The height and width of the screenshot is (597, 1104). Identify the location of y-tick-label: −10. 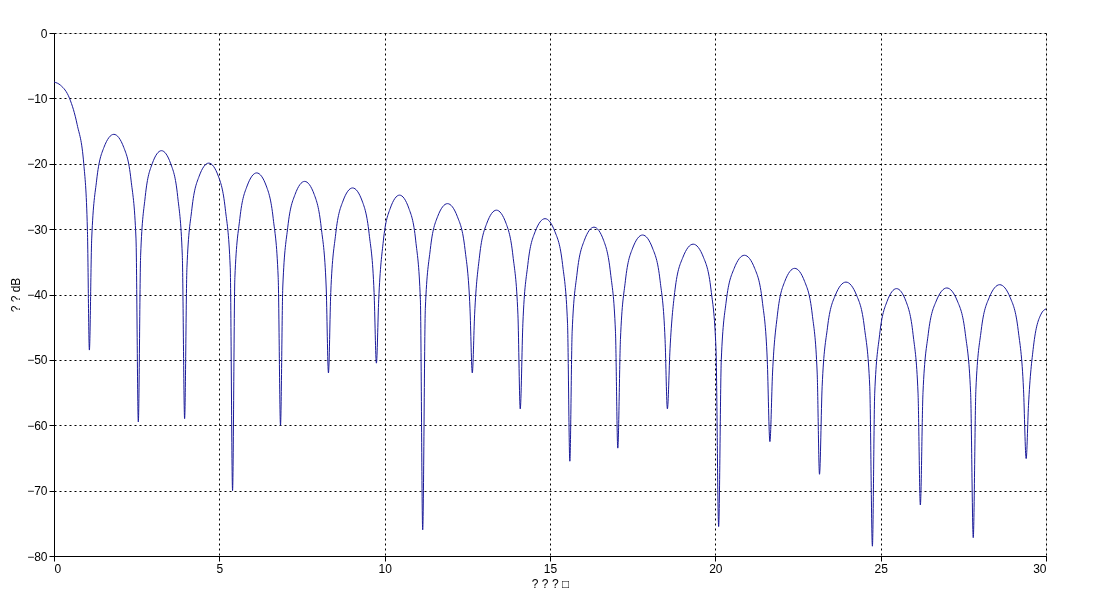
(37, 98).